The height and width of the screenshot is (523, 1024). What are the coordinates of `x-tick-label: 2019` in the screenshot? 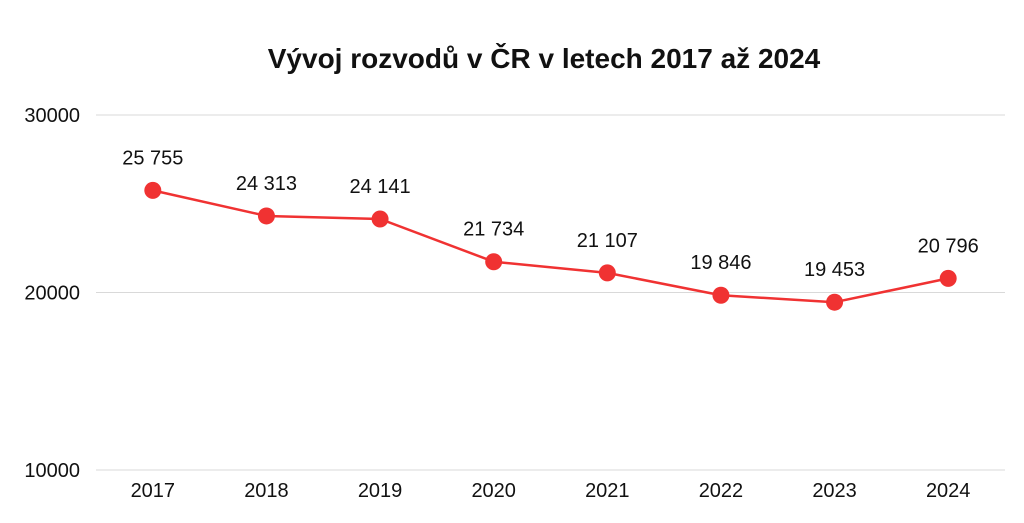 It's located at (380, 491).